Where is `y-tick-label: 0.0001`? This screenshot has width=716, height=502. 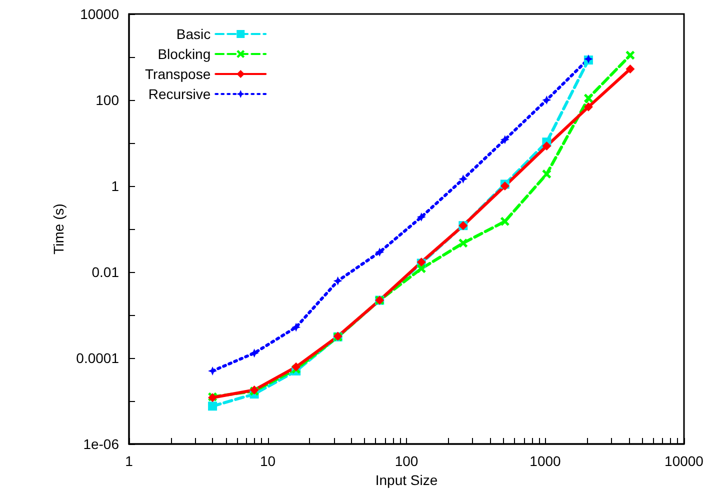
y-tick-label: 0.0001 is located at coordinates (98, 358).